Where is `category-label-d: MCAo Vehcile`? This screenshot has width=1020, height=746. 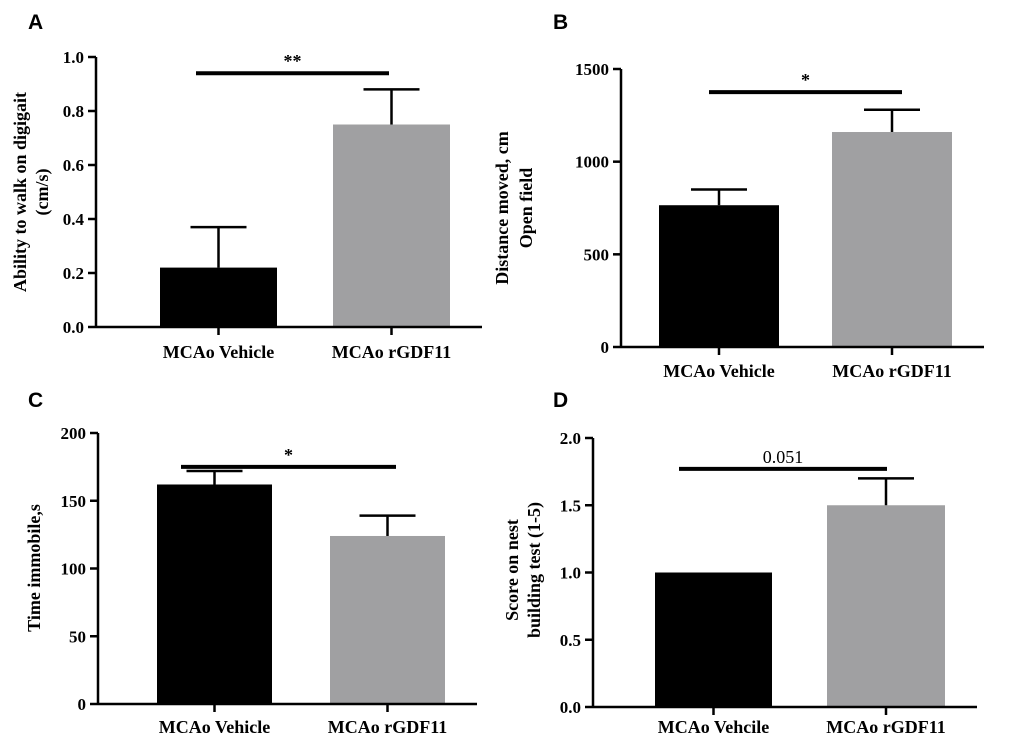 category-label-d: MCAo Vehcile is located at coordinates (714, 727).